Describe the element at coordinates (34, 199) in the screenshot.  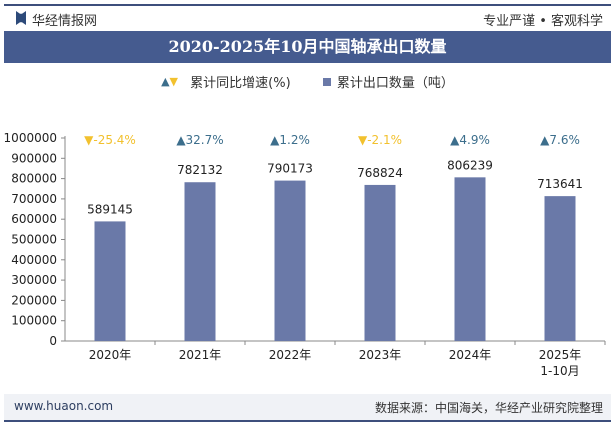
I see `y-tick-label: 700000` at that location.